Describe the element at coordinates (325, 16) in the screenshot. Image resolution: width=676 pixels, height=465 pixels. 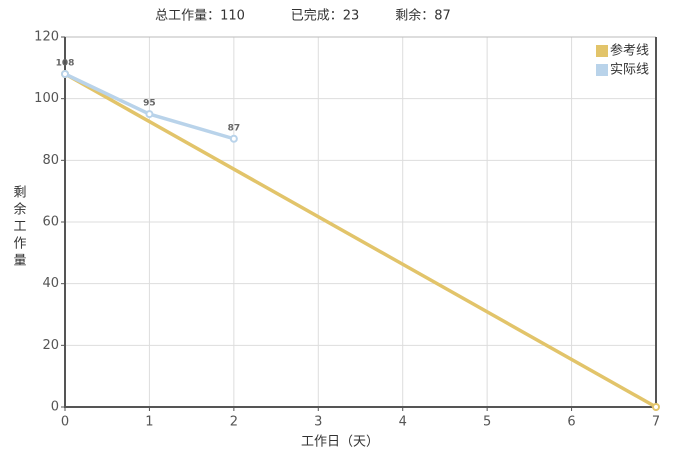
I see `summary-text: 已完成：23` at that location.